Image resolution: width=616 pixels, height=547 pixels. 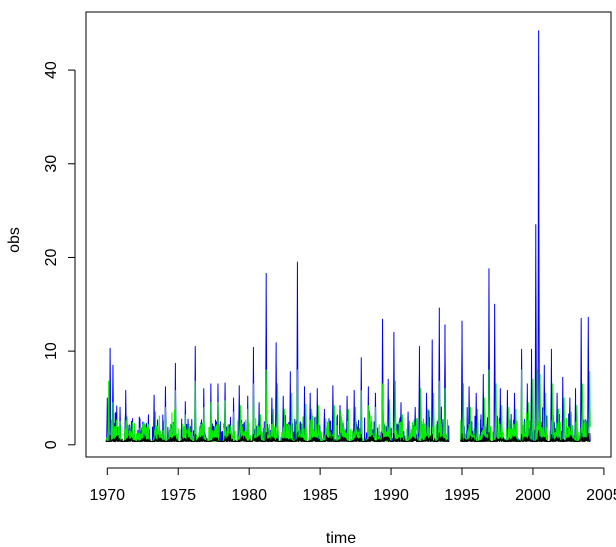 What do you see at coordinates (51, 164) in the screenshot?
I see `y-tick-label: 30` at bounding box center [51, 164].